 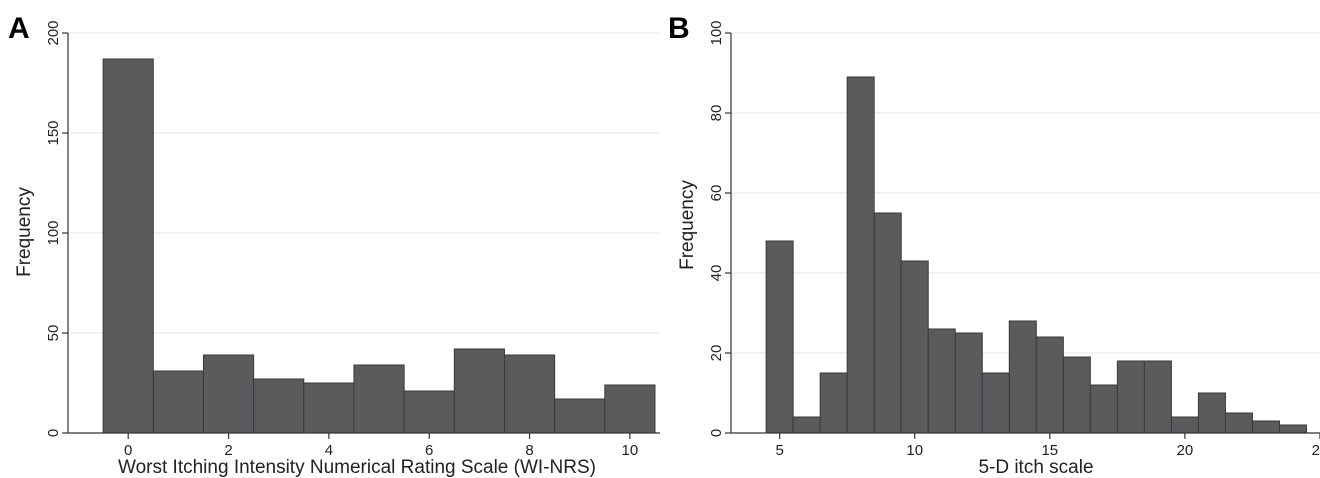 I want to click on panel-b-letter: B, so click(x=679, y=28).